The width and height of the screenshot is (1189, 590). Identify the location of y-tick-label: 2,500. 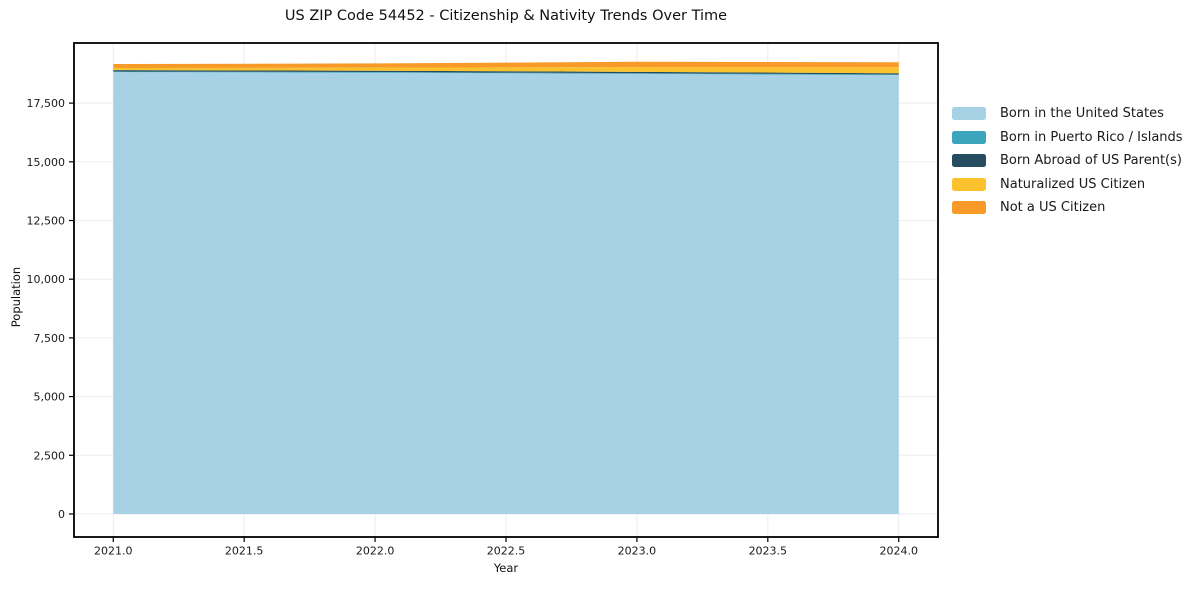
(50, 455).